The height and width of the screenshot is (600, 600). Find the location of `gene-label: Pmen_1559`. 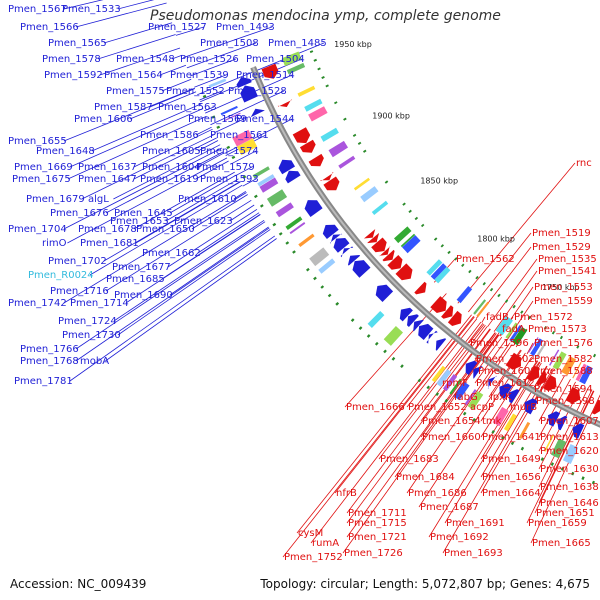

gene-label: Pmen_1559 is located at coordinates (563, 301).